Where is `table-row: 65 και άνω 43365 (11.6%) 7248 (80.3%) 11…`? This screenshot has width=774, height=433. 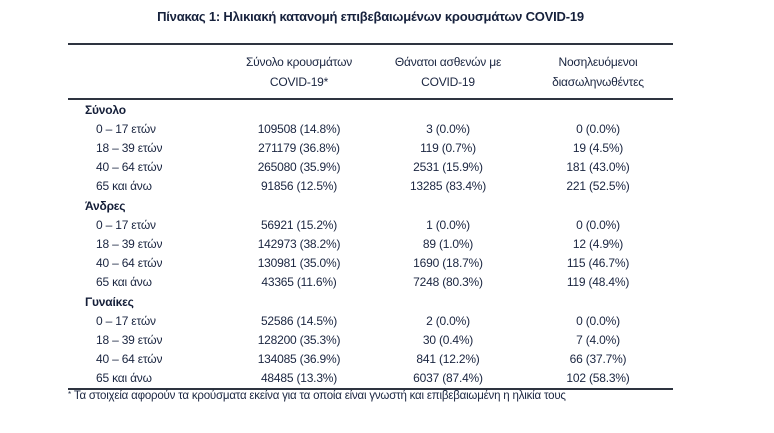
table-row: 65 και άνω 43365 (11.6%) 7248 (80.3%) 11… is located at coordinates (370, 282).